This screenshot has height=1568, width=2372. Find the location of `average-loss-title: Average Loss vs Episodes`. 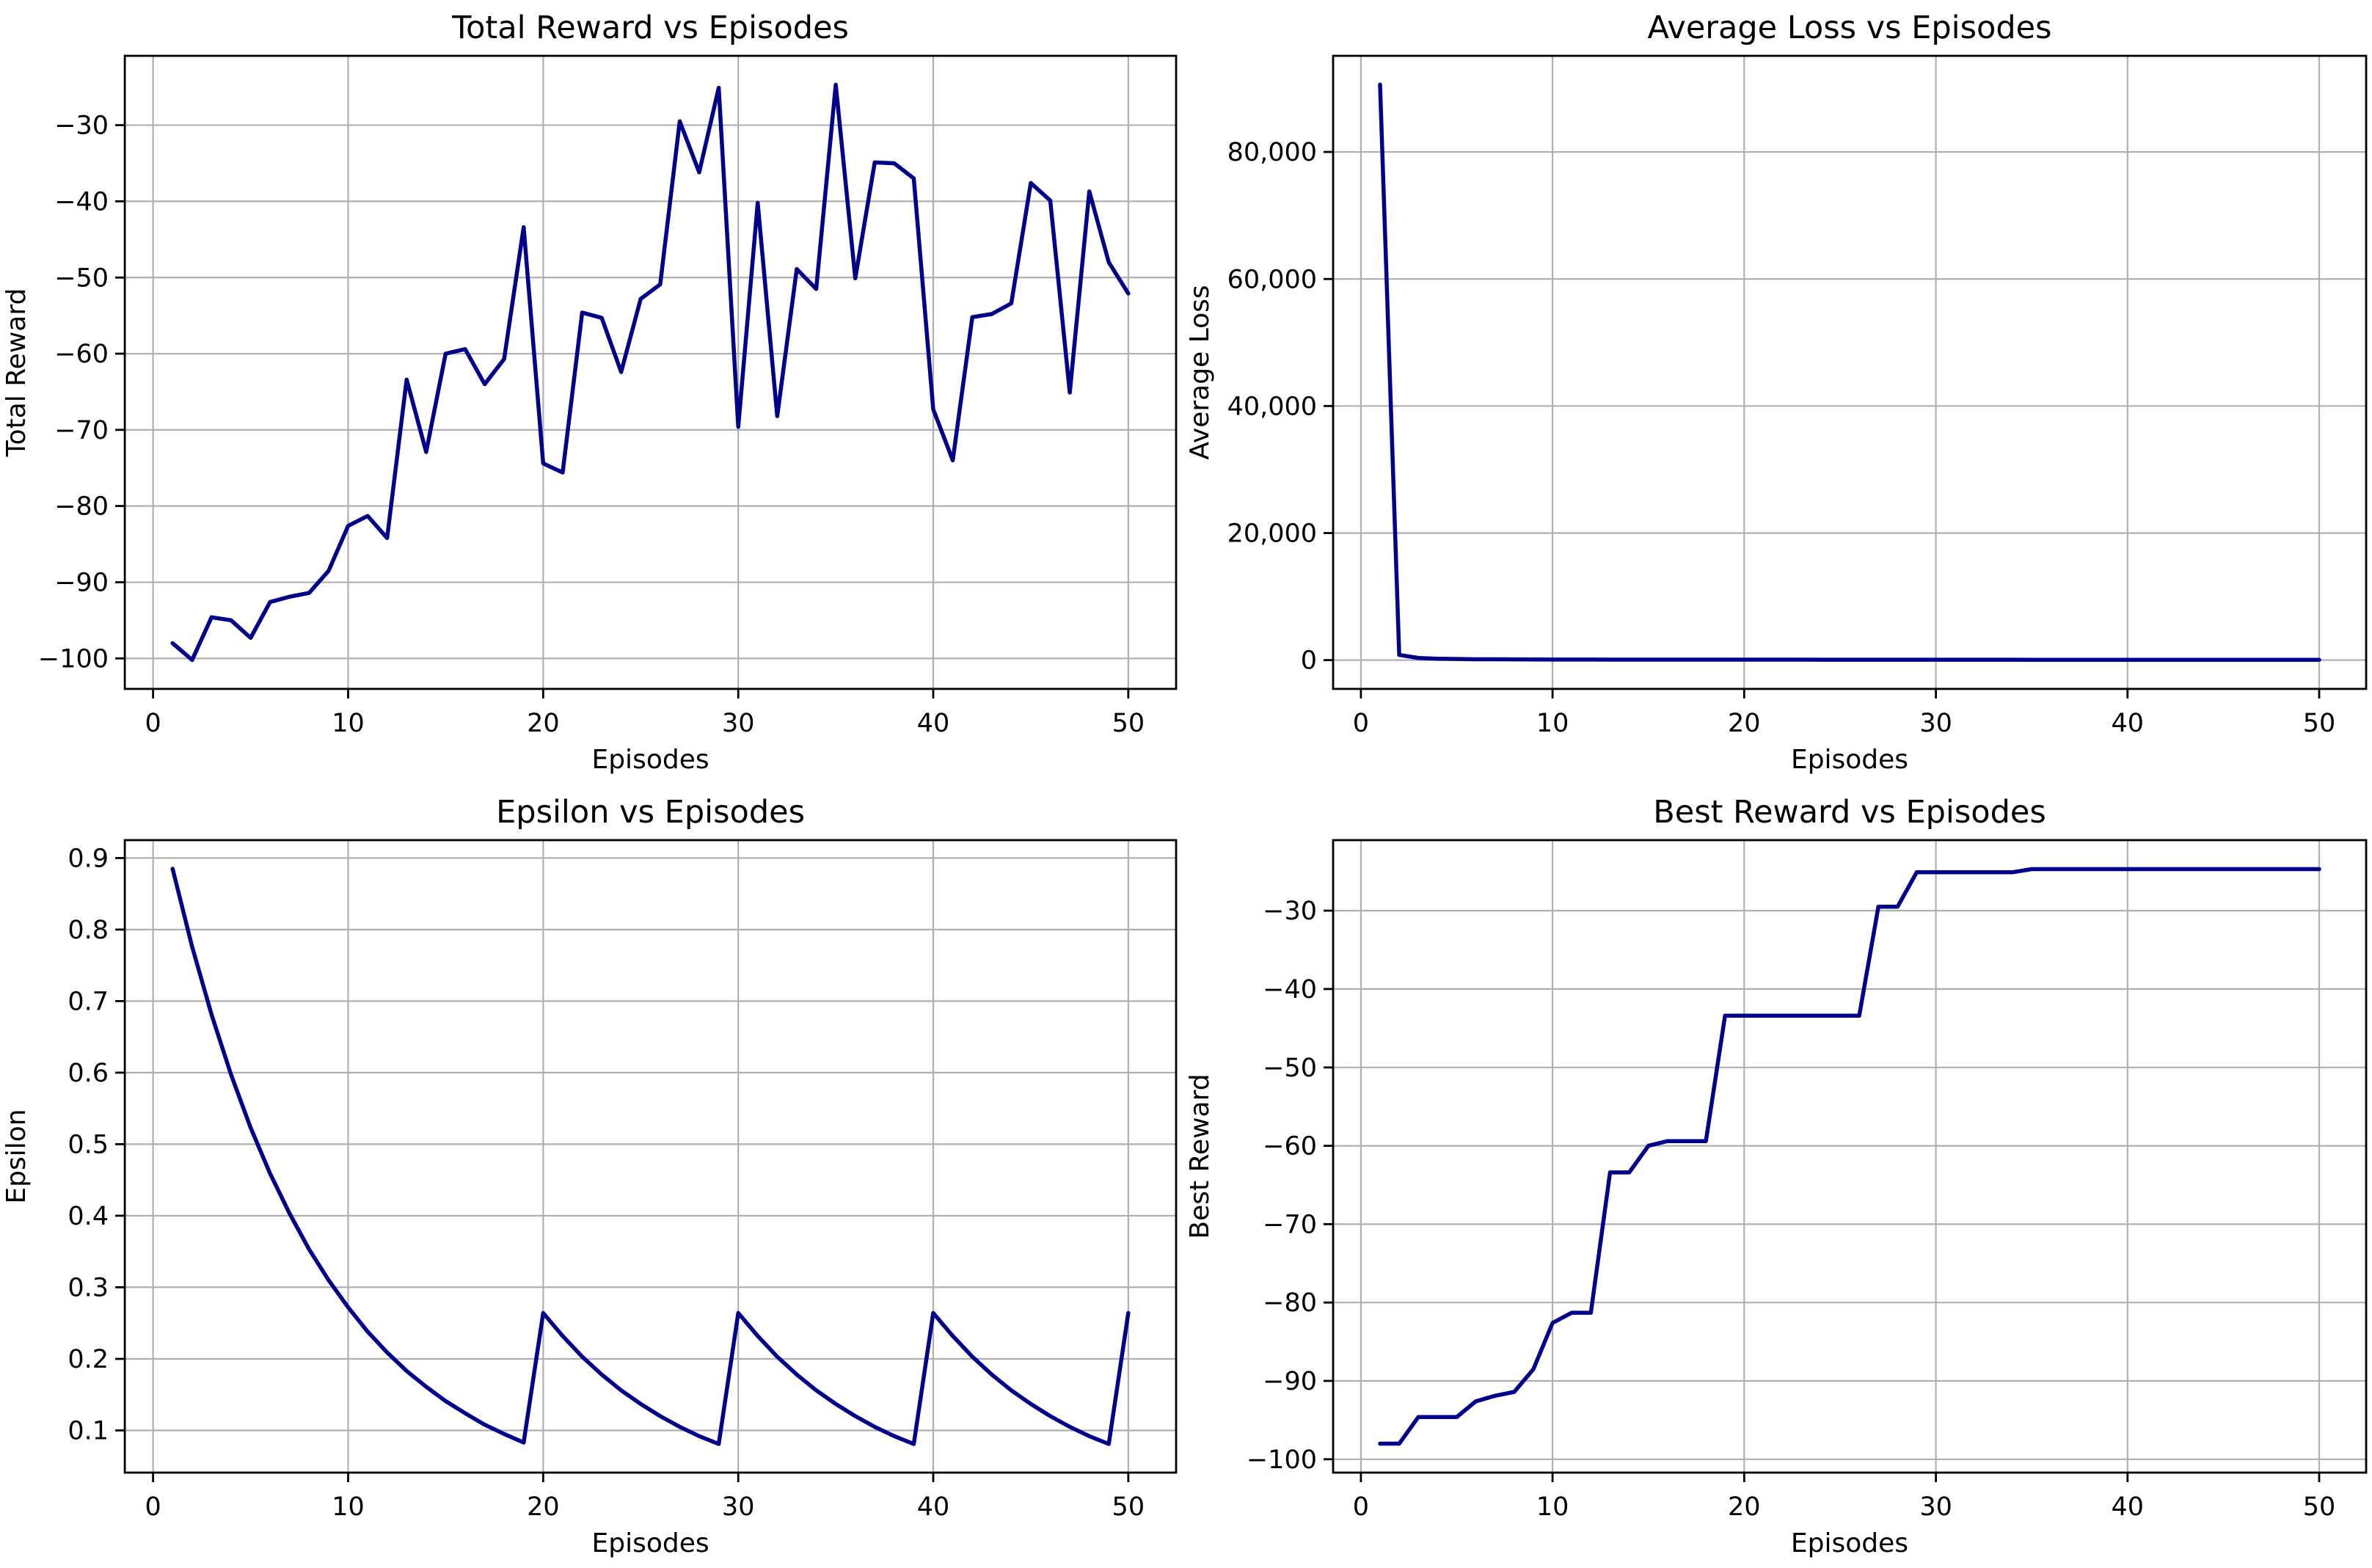

average-loss-title: Average Loss vs Episodes is located at coordinates (1850, 28).